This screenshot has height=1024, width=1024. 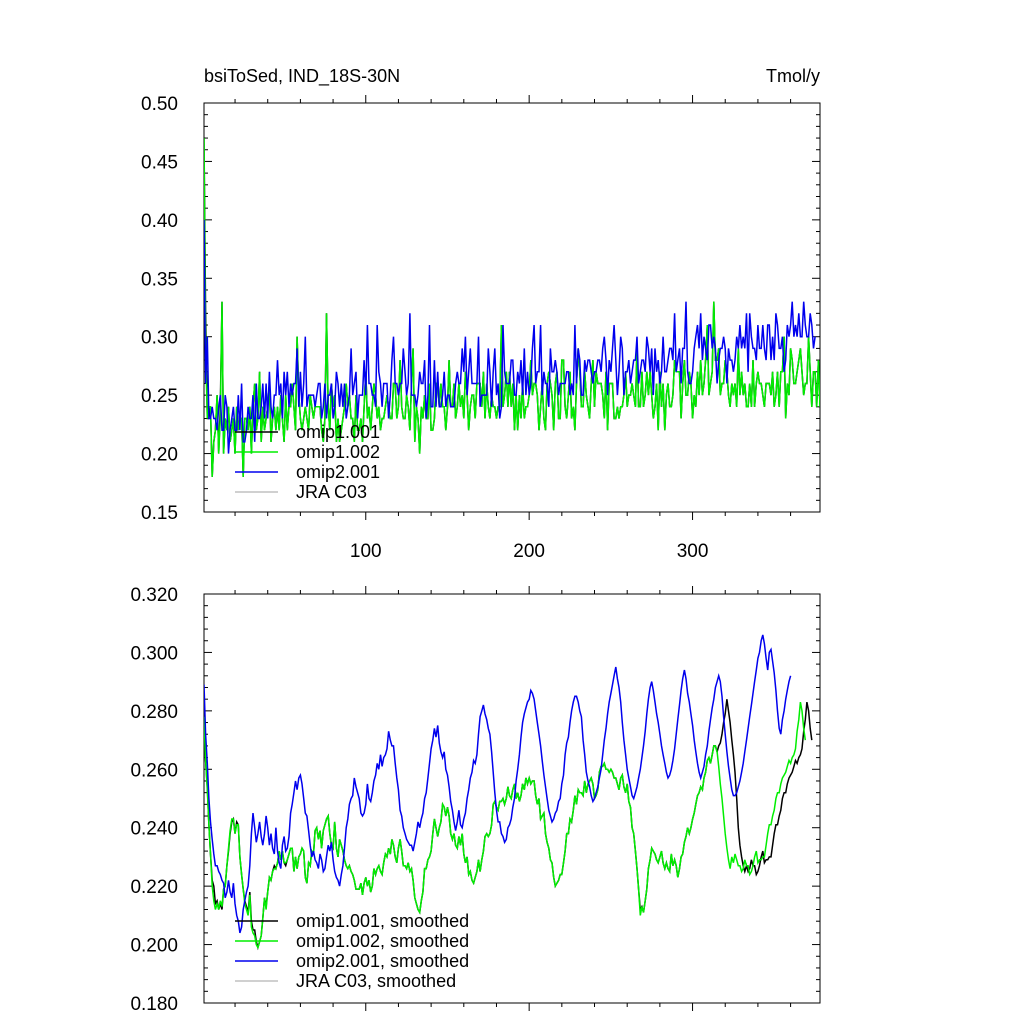 I want to click on y-tick-label: 0.50, so click(x=159, y=104).